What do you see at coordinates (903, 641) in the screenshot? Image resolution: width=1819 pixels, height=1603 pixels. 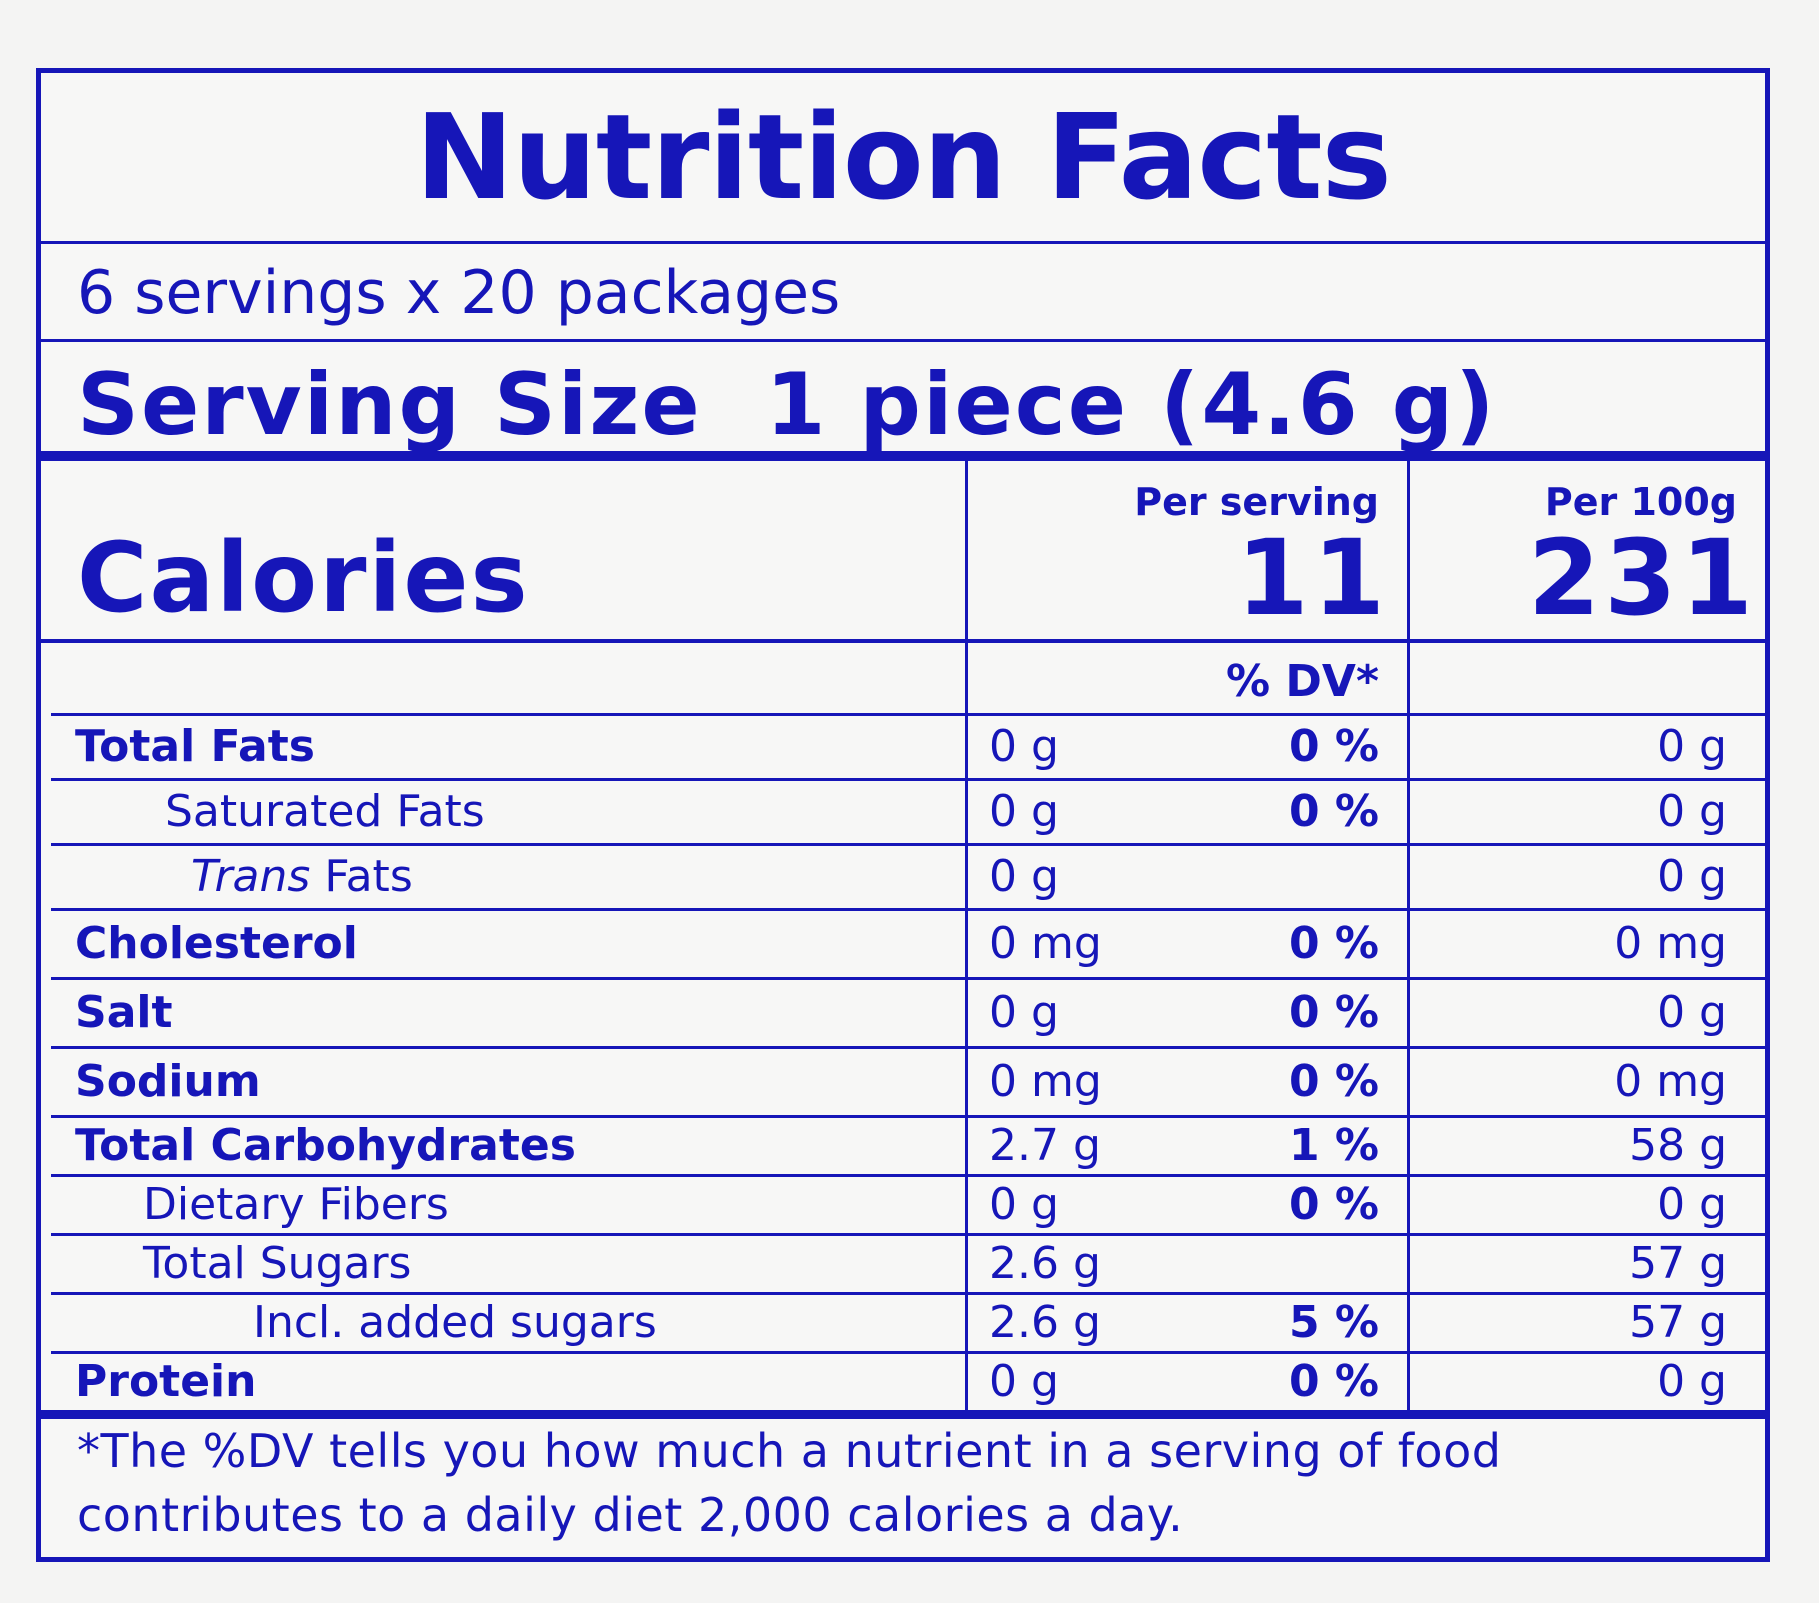 I see `divider-calories` at bounding box center [903, 641].